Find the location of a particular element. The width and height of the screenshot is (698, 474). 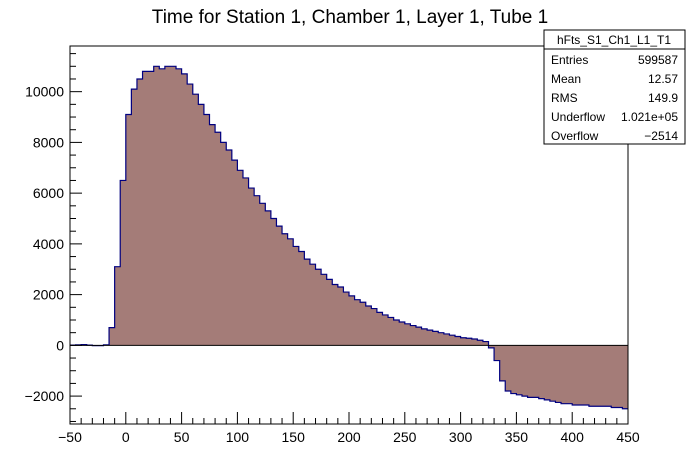

stats-value-mean: 12.57 is located at coordinates (663, 79).